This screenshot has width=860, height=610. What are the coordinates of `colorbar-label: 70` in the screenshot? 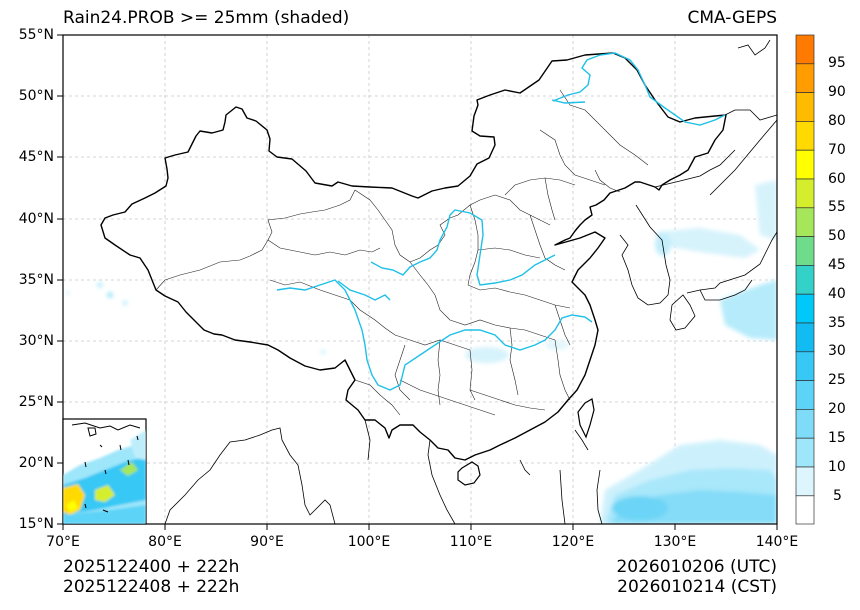 It's located at (837, 150).